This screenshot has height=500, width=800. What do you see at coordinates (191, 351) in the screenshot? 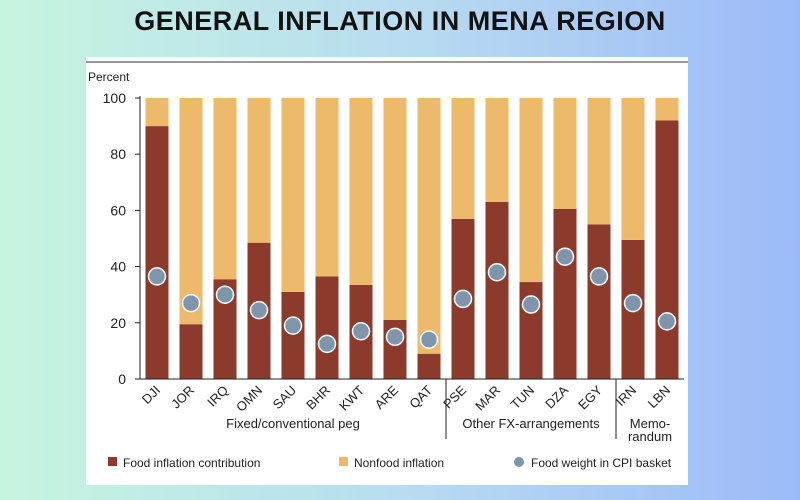
I see `food-bar-jor` at bounding box center [191, 351].